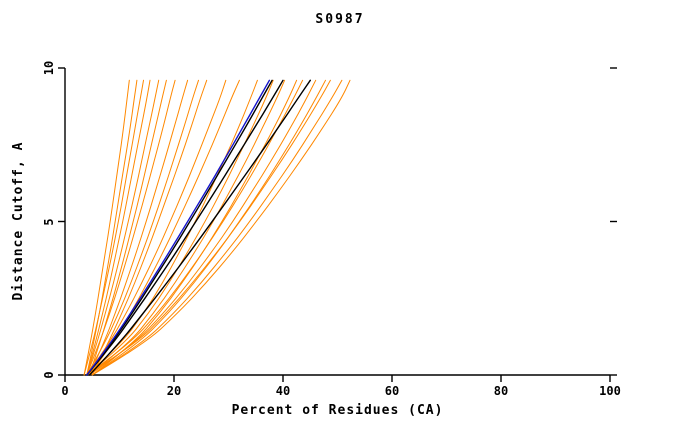 The width and height of the screenshot is (680, 440). I want to click on x-tick-label: 0, so click(65, 391).